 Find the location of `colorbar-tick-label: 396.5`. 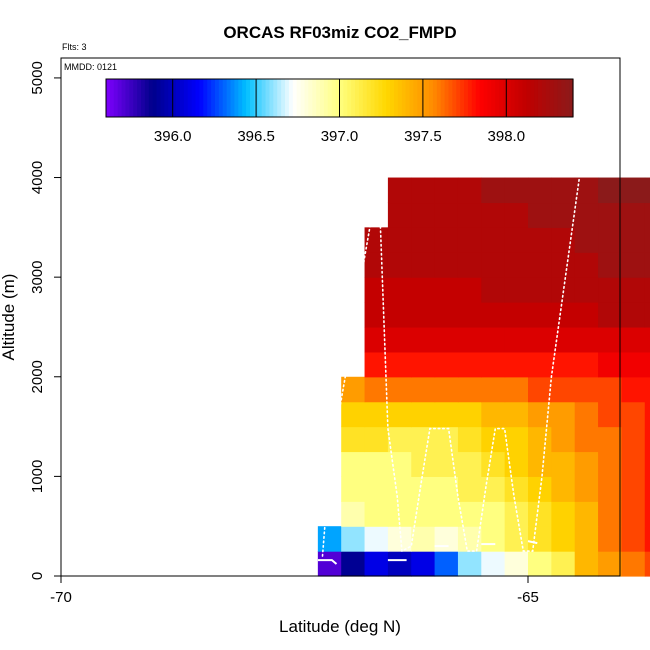

colorbar-tick-label: 396.5 is located at coordinates (256, 136).